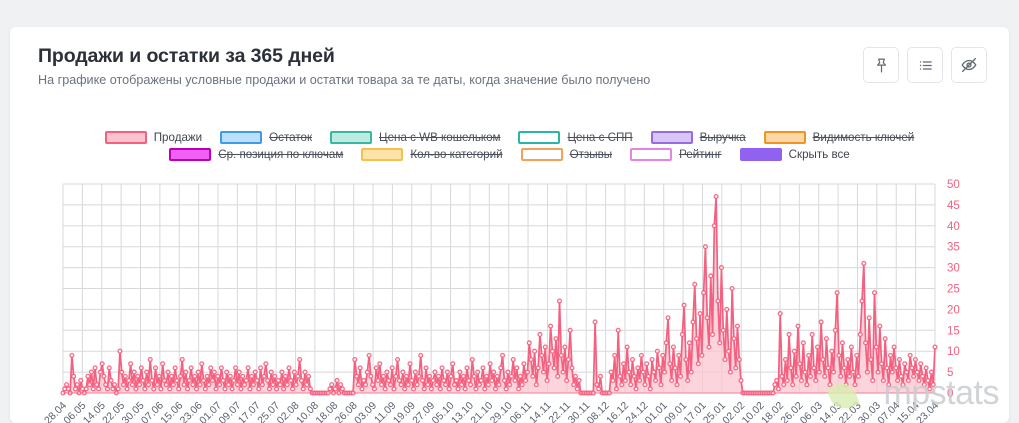 The image size is (1019, 423). Describe the element at coordinates (256, 154) in the screenshot. I see `legend-item-1-0: Ср. позиция по ключам` at that location.